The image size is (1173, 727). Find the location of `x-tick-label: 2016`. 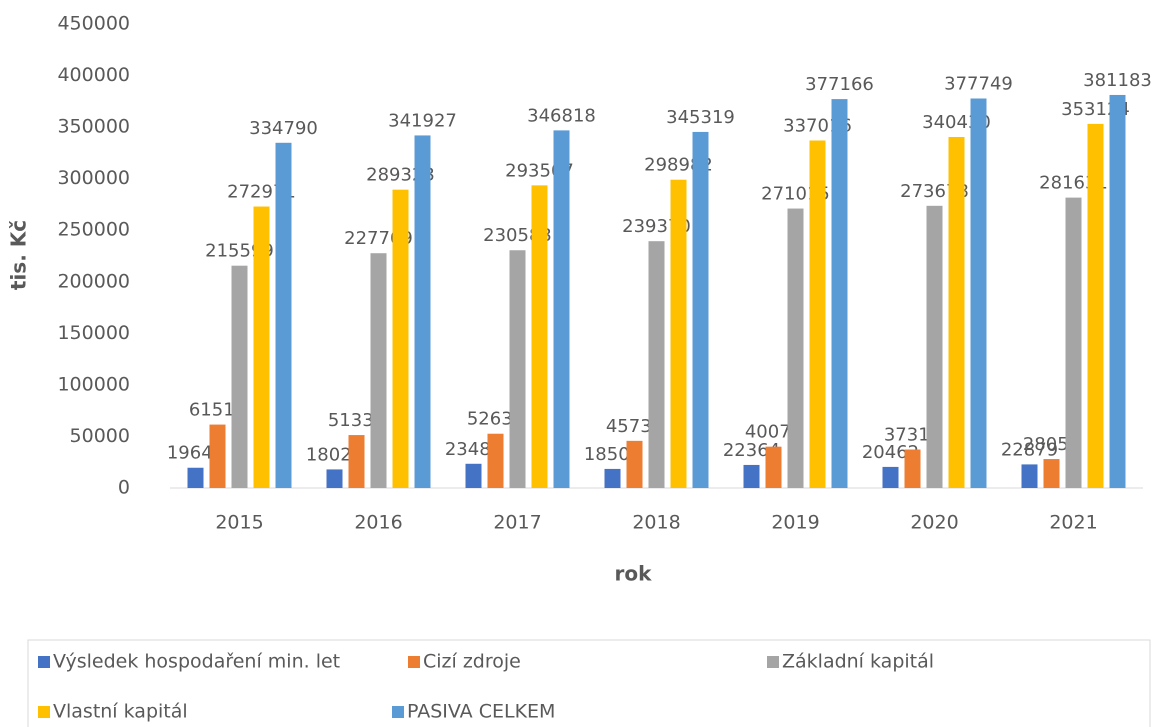

x-tick-label: 2016 is located at coordinates (378, 523).